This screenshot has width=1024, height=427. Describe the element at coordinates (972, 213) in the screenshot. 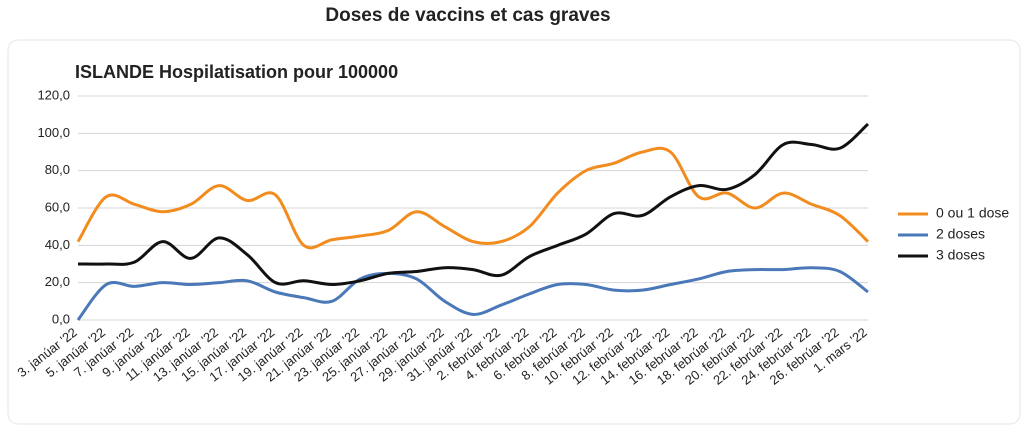

I see `legend-label: 0 ou 1 dose` at that location.